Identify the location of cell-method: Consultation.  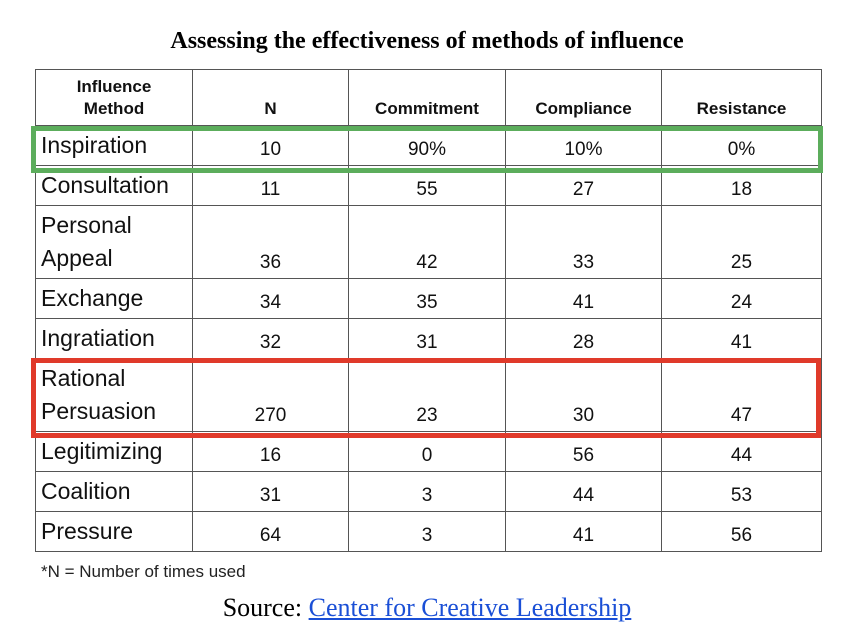
(114, 185).